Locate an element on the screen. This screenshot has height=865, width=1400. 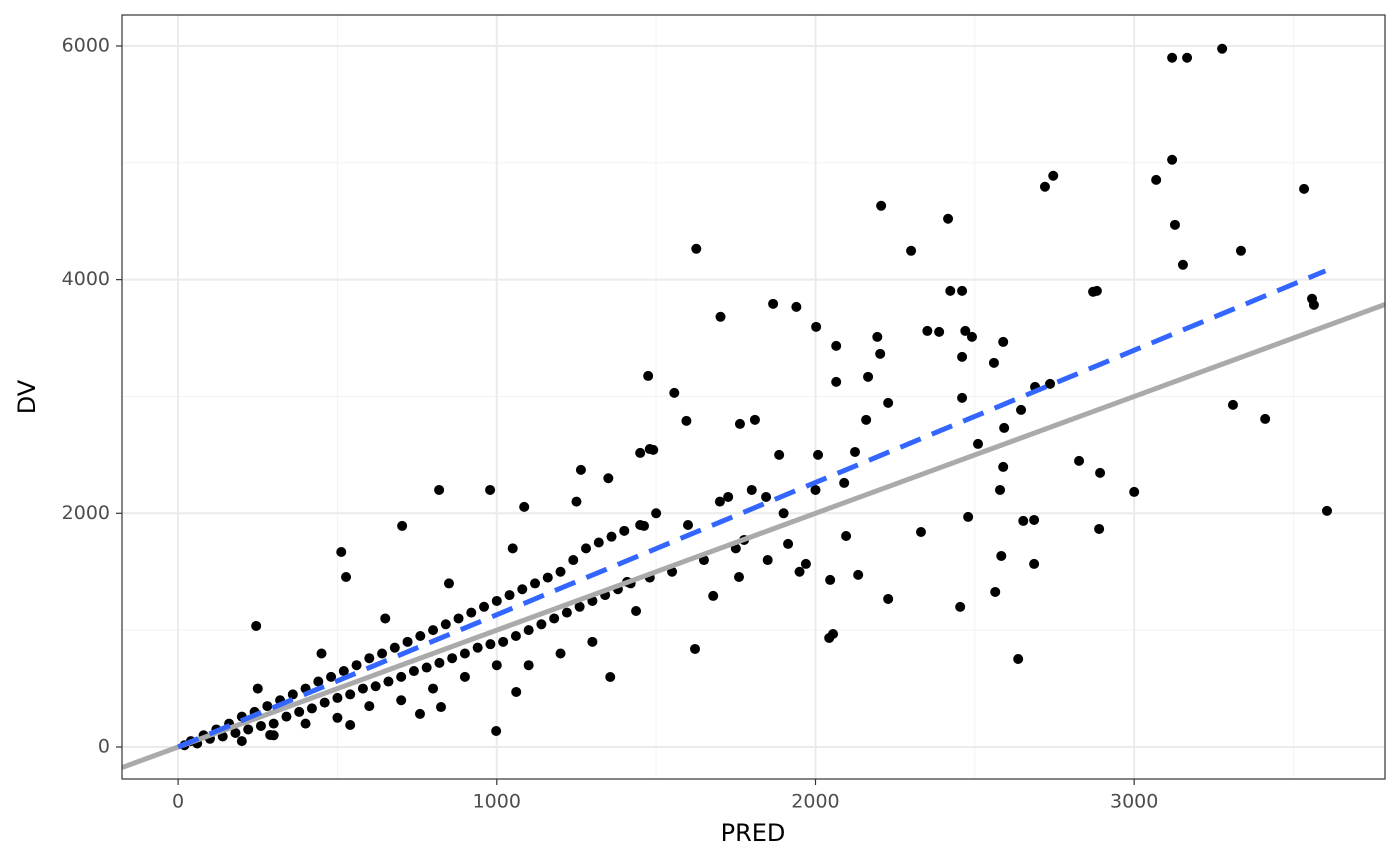
x-tick-label: 0 is located at coordinates (178, 802).